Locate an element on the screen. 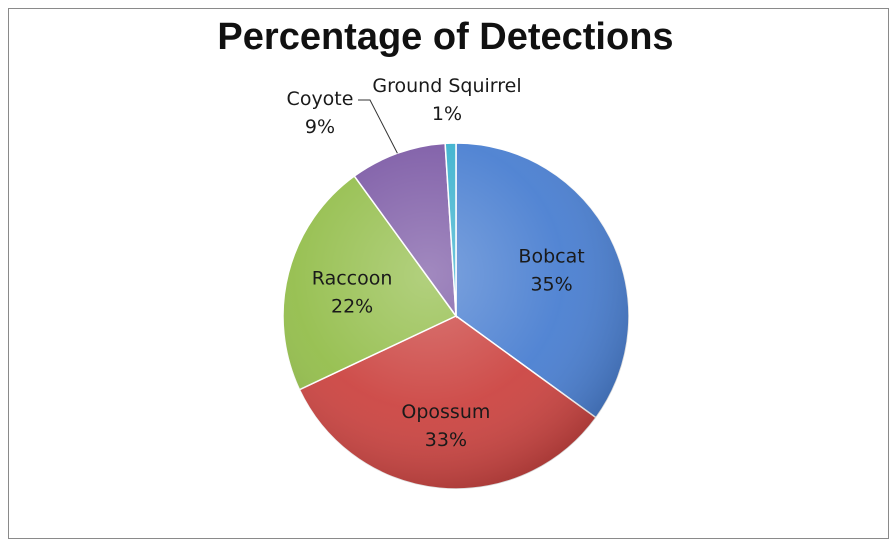  slice-value-opossum: 33% is located at coordinates (446, 440).